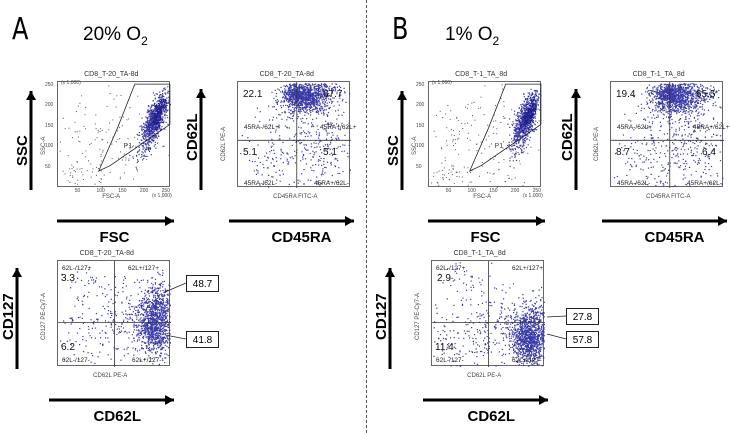 Image resolution: width=730 pixels, height=433 pixels. Describe the element at coordinates (711, 127) in the screenshot. I see `quadrant-gate-label: 45RA+/62L+` at that location.